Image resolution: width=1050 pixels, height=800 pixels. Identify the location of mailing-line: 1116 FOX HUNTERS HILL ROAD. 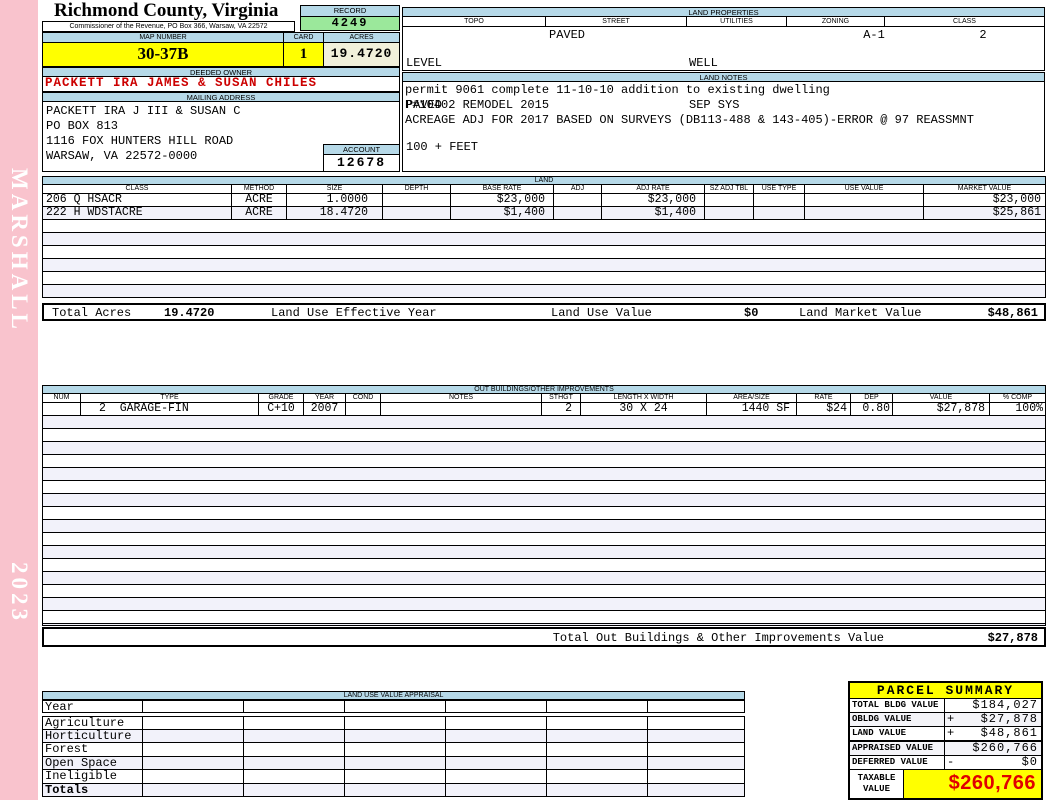
(140, 141).